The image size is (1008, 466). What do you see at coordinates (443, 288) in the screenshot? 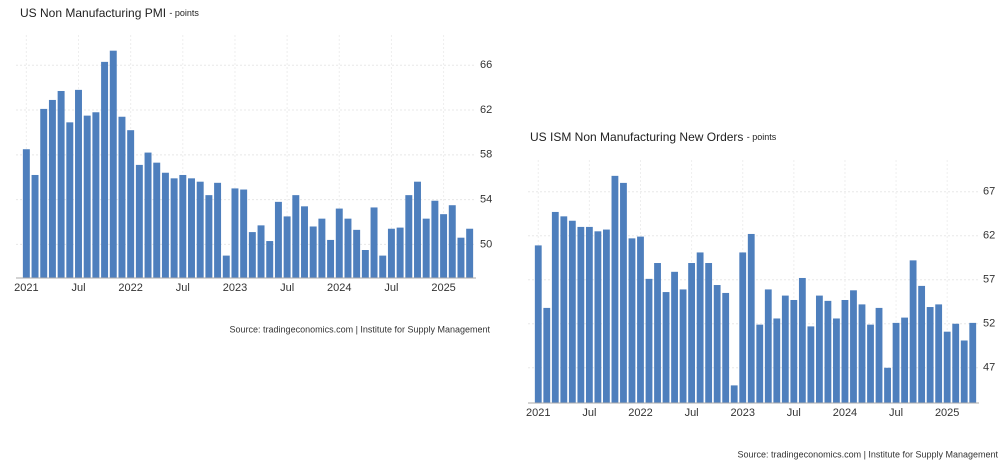
I see `x-tick-label: 2025` at bounding box center [443, 288].